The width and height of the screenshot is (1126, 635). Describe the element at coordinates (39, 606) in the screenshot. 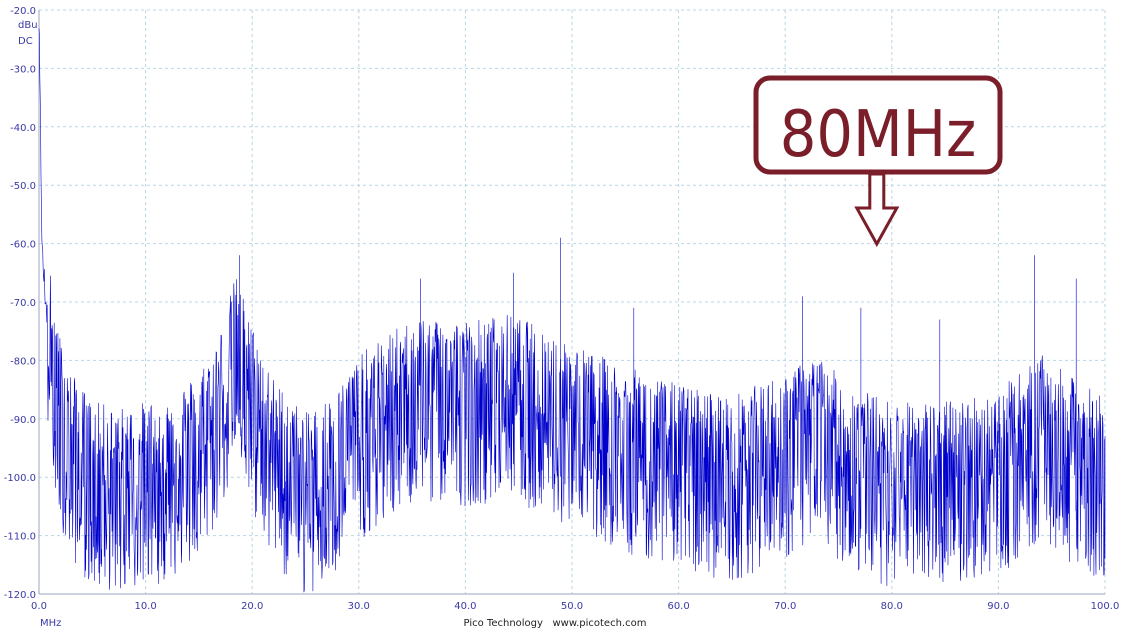

I see `x-tick-label: 0.0` at that location.